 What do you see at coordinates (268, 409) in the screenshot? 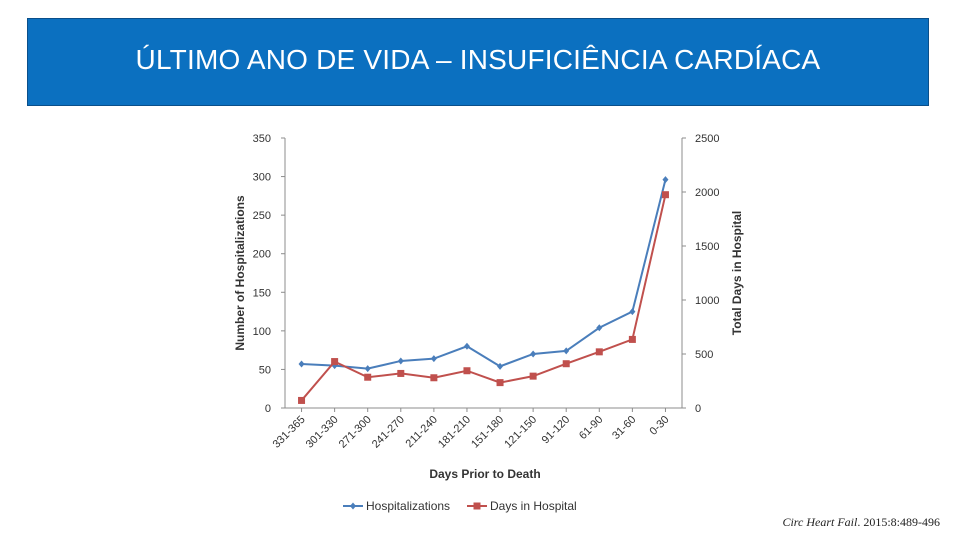
I see `left-tick-label: 0` at bounding box center [268, 409].